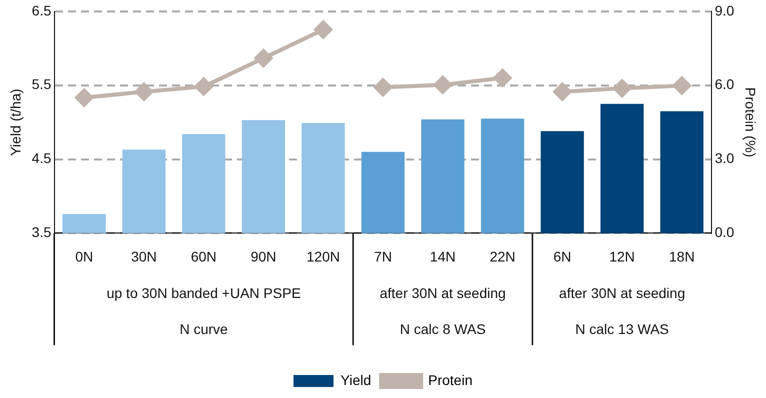 The width and height of the screenshot is (766, 398). What do you see at coordinates (724, 232) in the screenshot?
I see `y2-tick-label: 0.0` at bounding box center [724, 232].